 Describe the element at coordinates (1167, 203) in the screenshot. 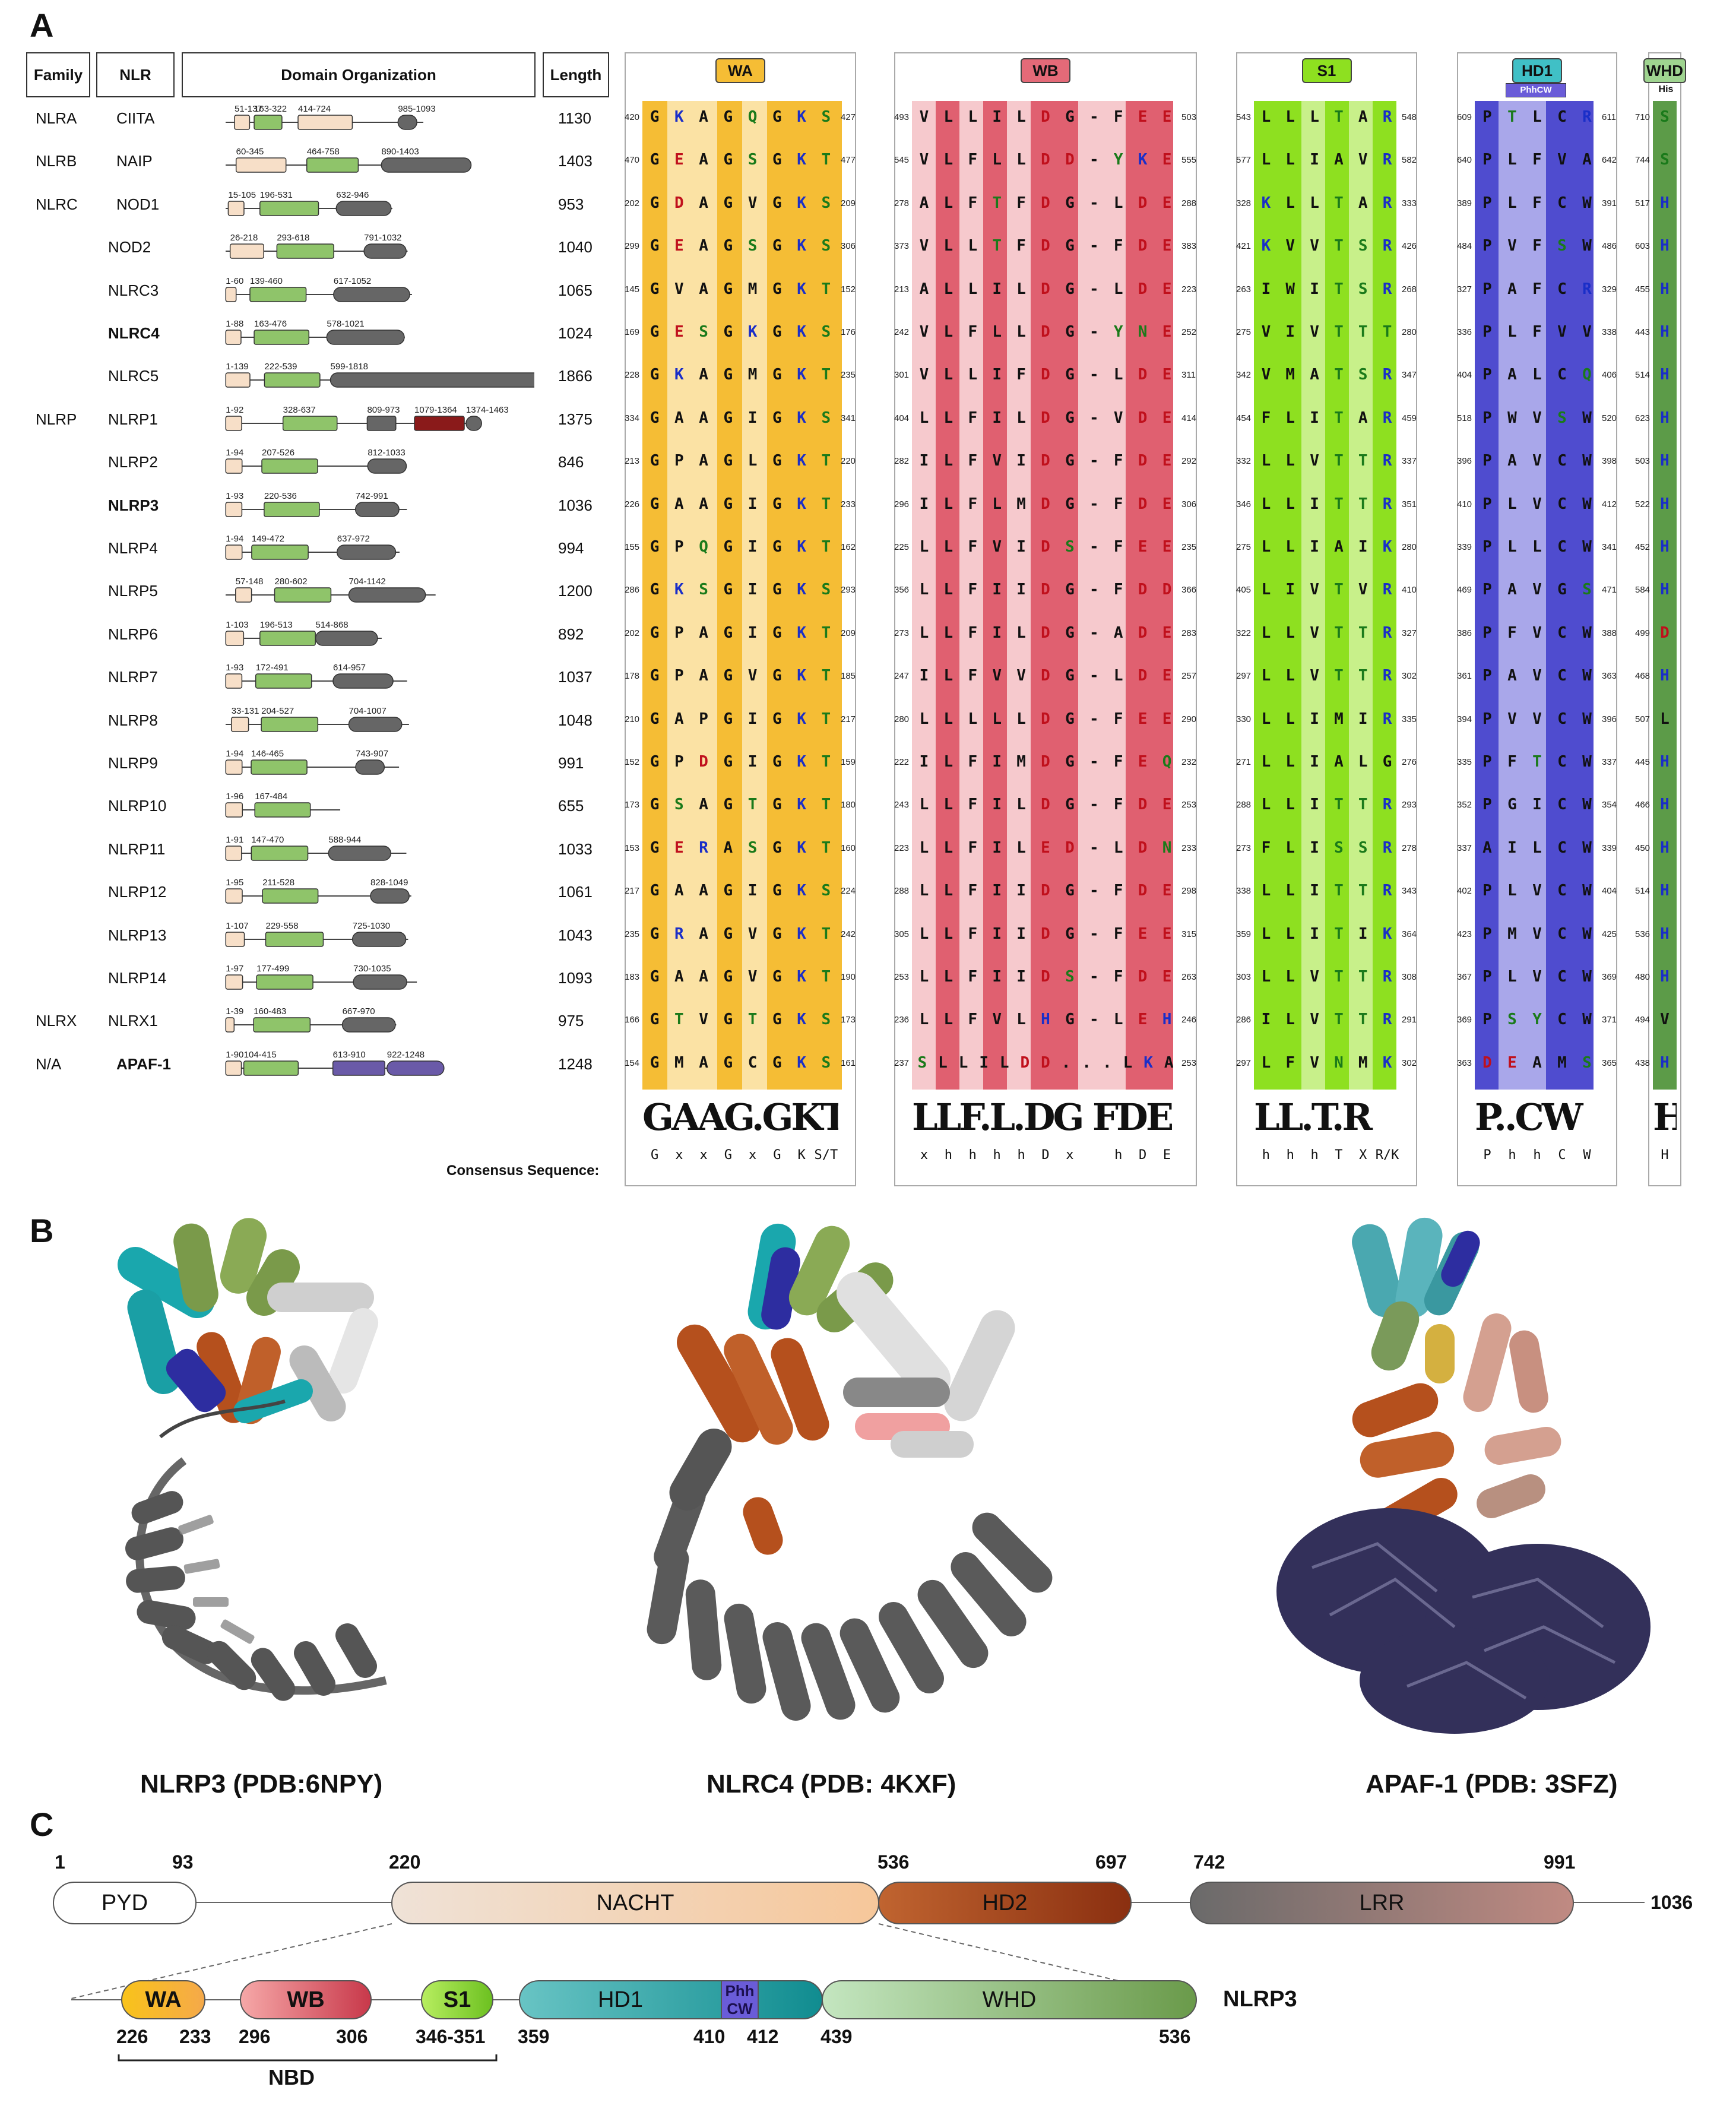

I see `residue: E` at that location.